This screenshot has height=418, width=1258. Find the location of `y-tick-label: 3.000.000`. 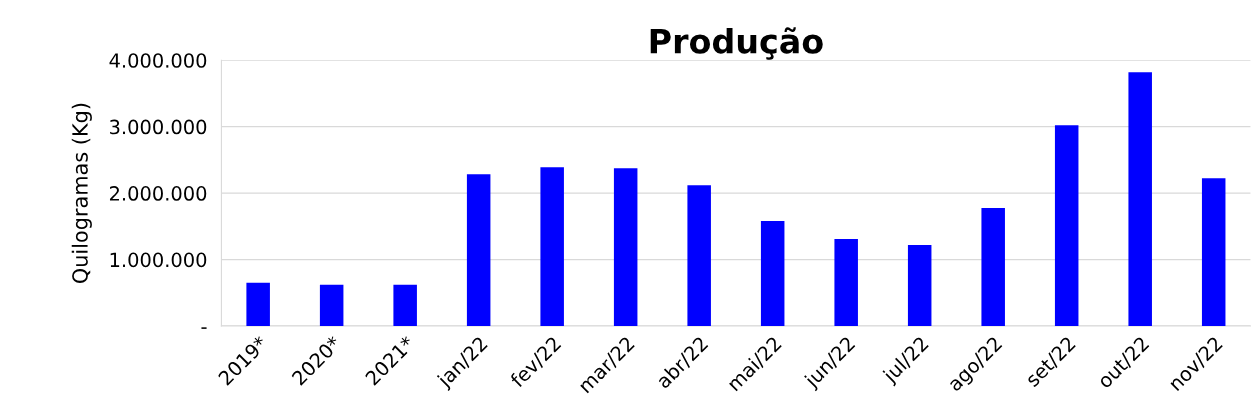

y-tick-label: 3.000.000 is located at coordinates (158, 127).